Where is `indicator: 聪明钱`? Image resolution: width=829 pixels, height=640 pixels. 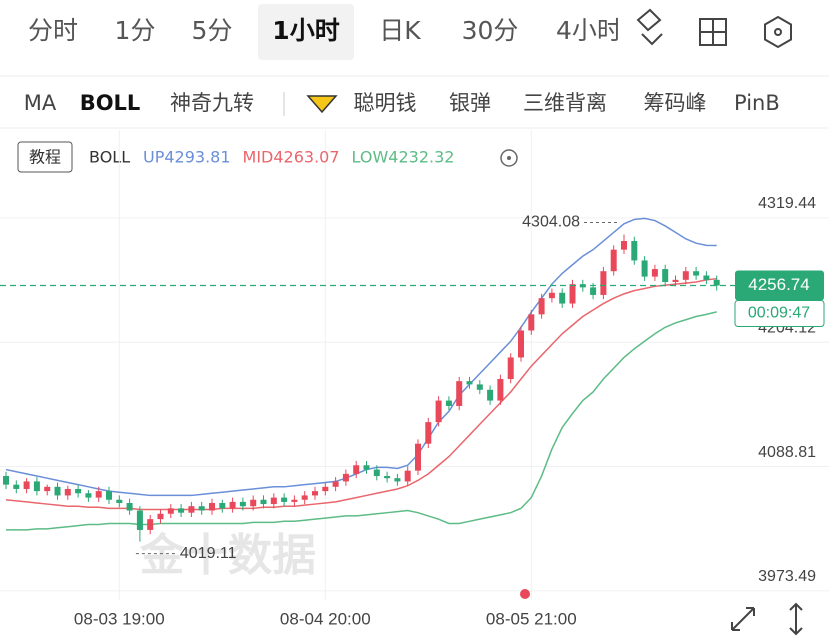
indicator: 聪明钱 is located at coordinates (385, 103).